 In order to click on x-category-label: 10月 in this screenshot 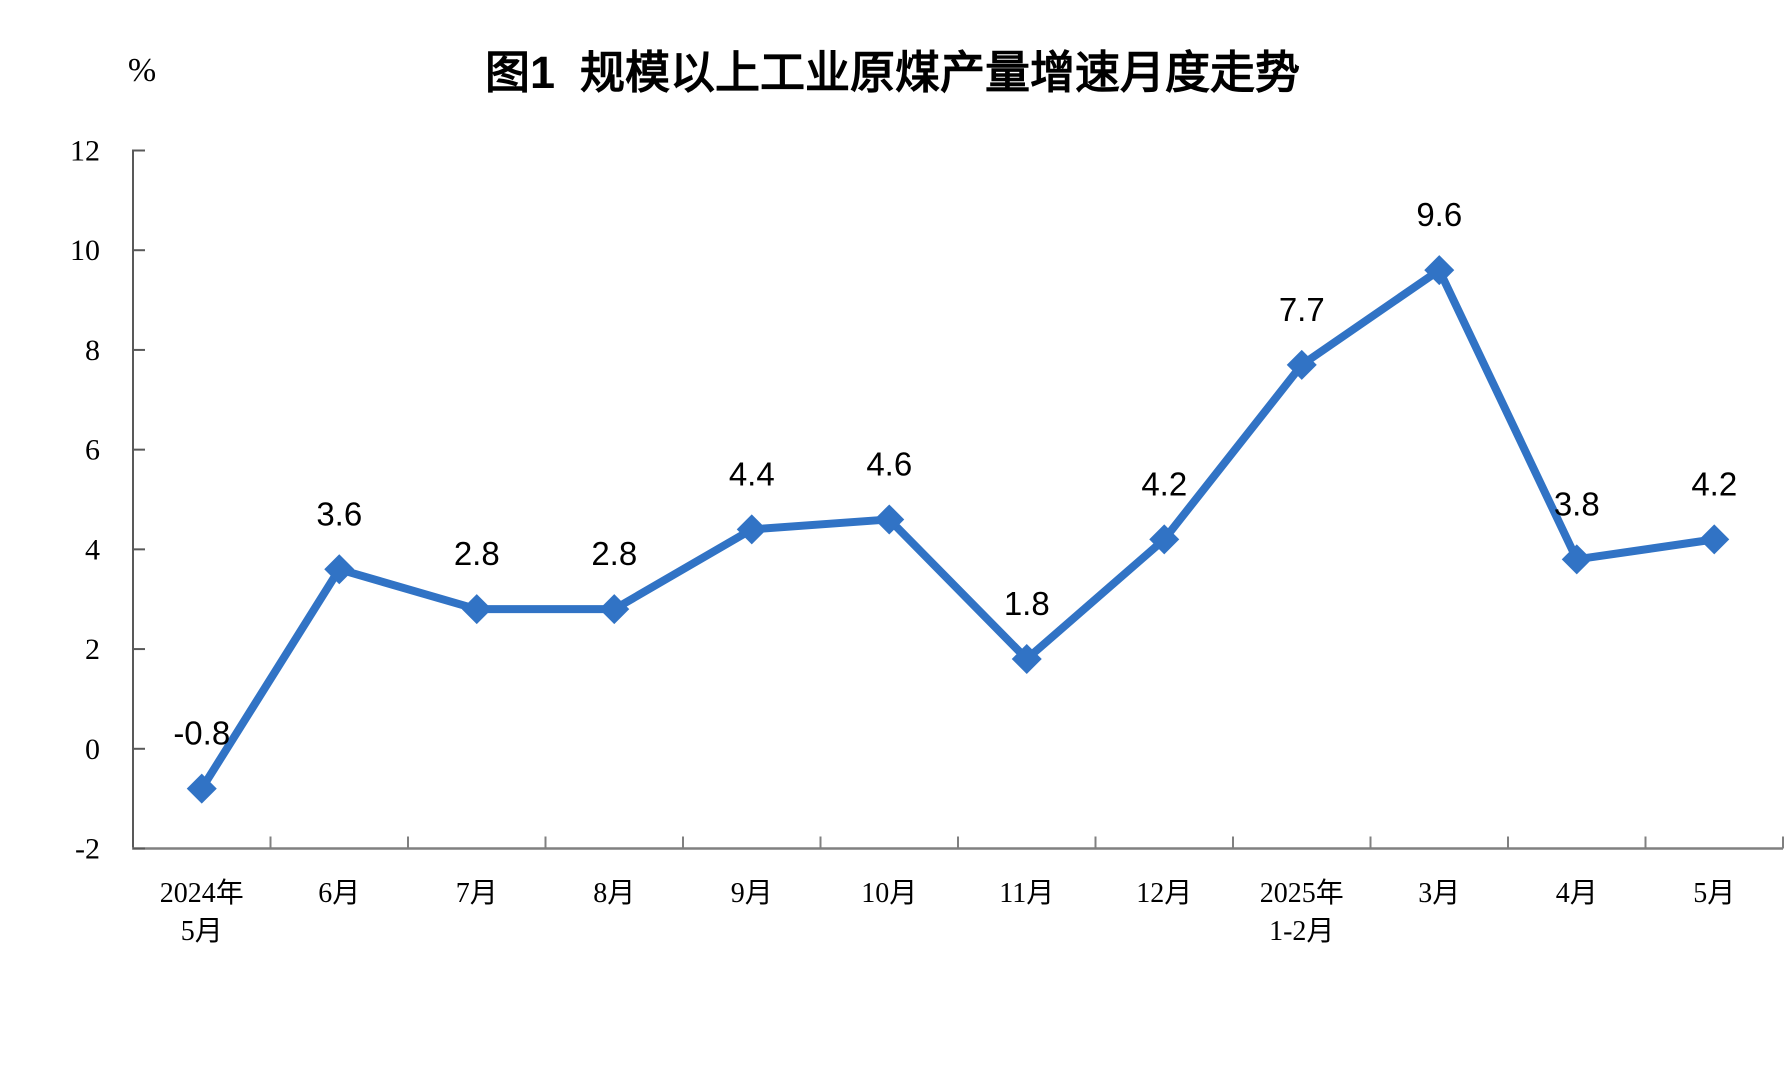, I will do `click(889, 893)`.